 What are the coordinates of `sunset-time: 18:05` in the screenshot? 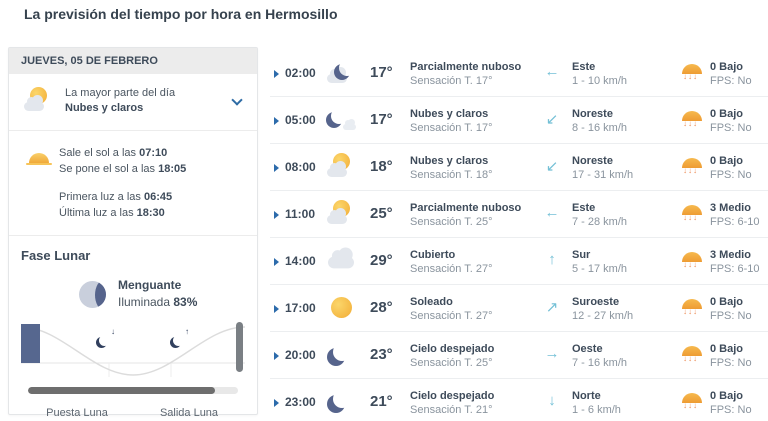 It's located at (172, 169).